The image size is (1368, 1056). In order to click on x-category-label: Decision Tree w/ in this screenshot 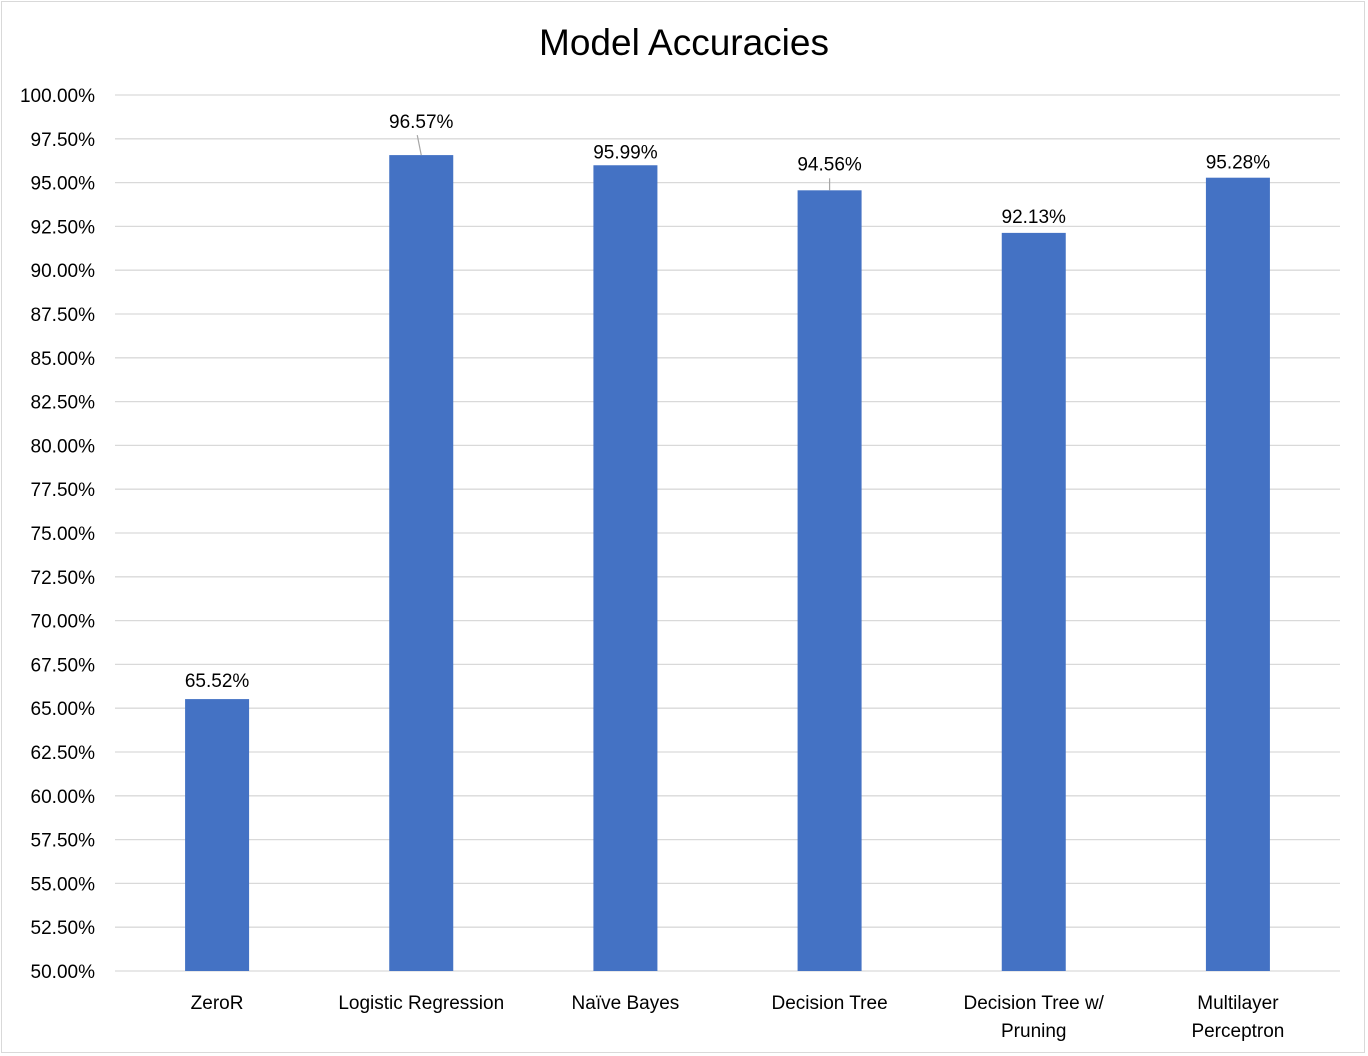, I will do `click(1034, 1003)`.